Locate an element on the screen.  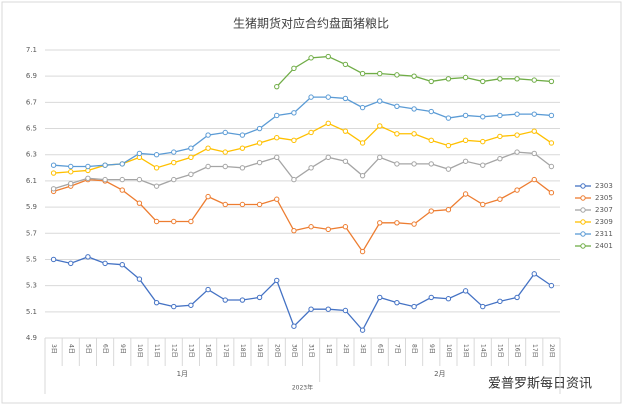
x-tick-label: 11日 is located at coordinates (156, 351).